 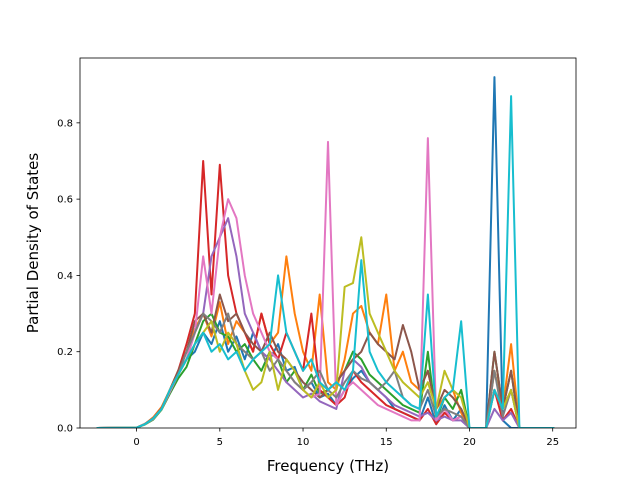 What do you see at coordinates (65, 429) in the screenshot?
I see `y-tick-label: 0.0` at bounding box center [65, 429].